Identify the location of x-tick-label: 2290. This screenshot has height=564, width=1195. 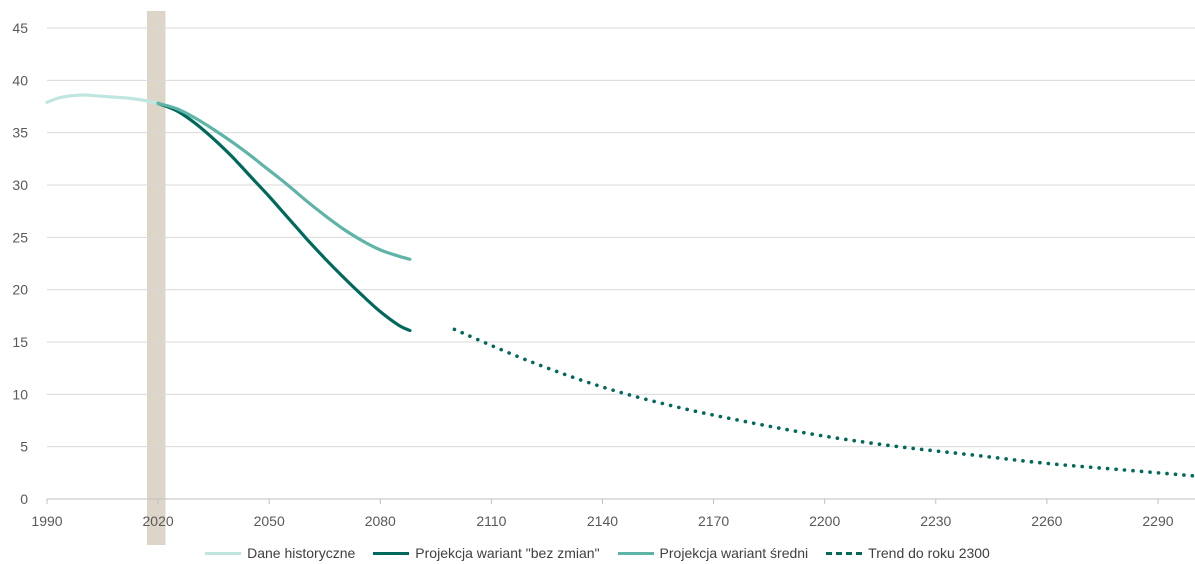
(1157, 521).